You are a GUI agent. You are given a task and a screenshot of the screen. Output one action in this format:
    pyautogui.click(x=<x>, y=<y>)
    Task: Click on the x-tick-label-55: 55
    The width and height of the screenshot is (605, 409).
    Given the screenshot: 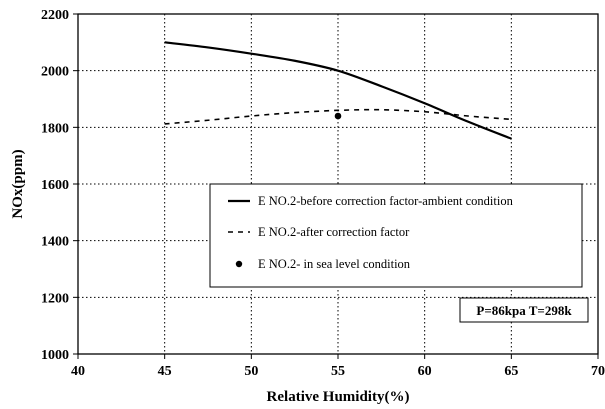 What is the action you would take?
    pyautogui.click(x=338, y=371)
    